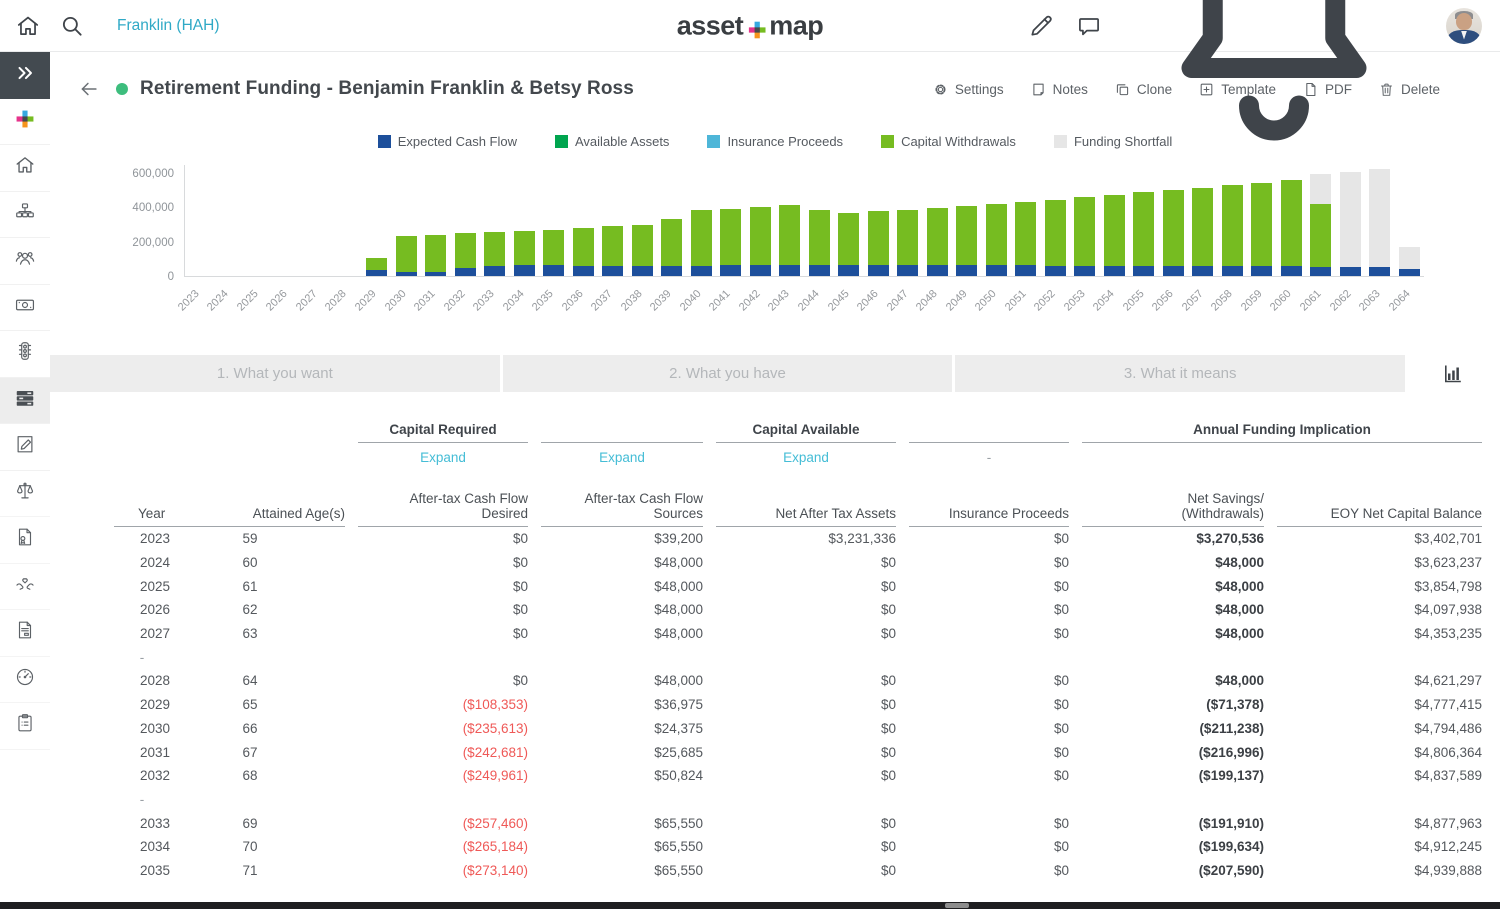 This screenshot has height=909, width=1500. What do you see at coordinates (1409, 89) in the screenshot?
I see `action-delete-button: Delete` at bounding box center [1409, 89].